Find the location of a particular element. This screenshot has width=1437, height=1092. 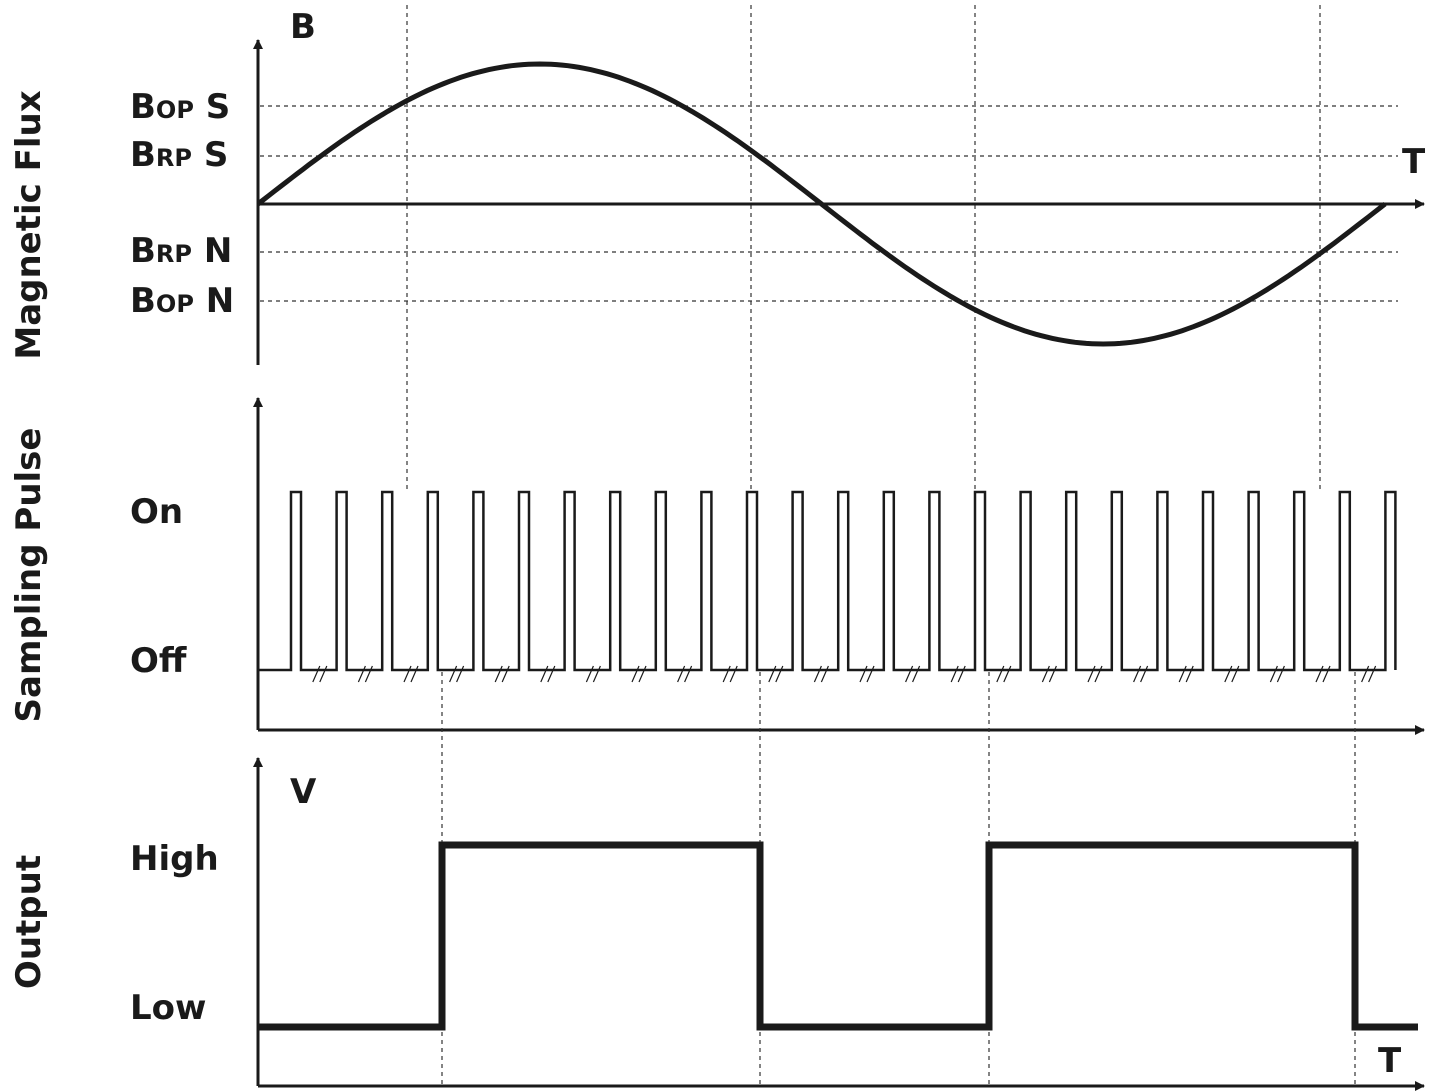

output-low-label: Low is located at coordinates (168, 1008).